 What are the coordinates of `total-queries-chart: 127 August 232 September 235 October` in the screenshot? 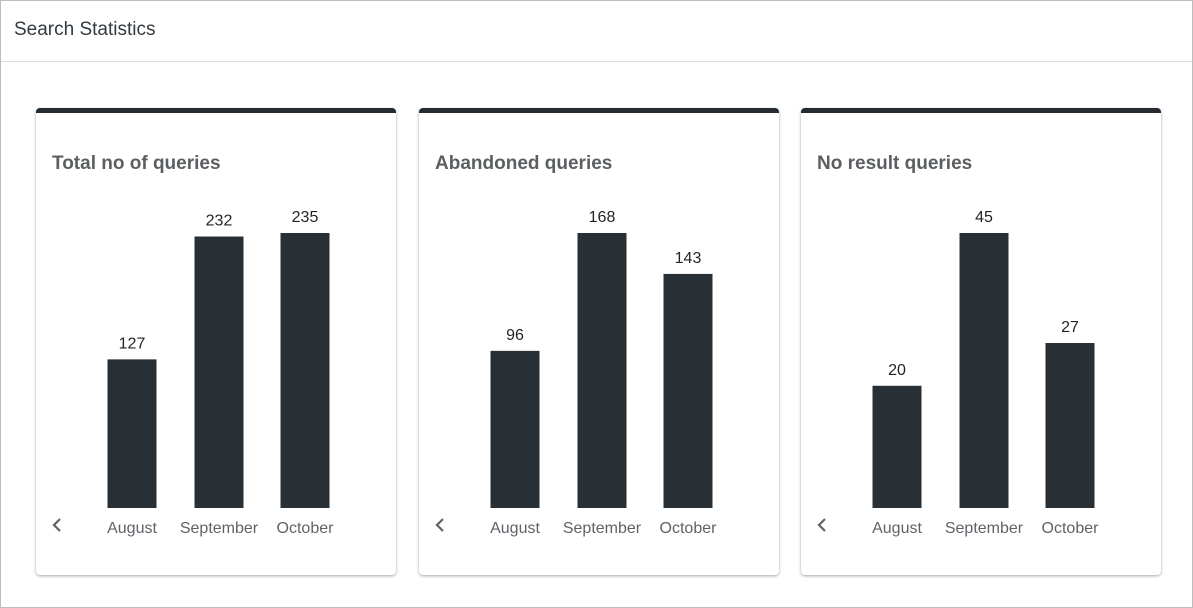 It's located at (221, 373).